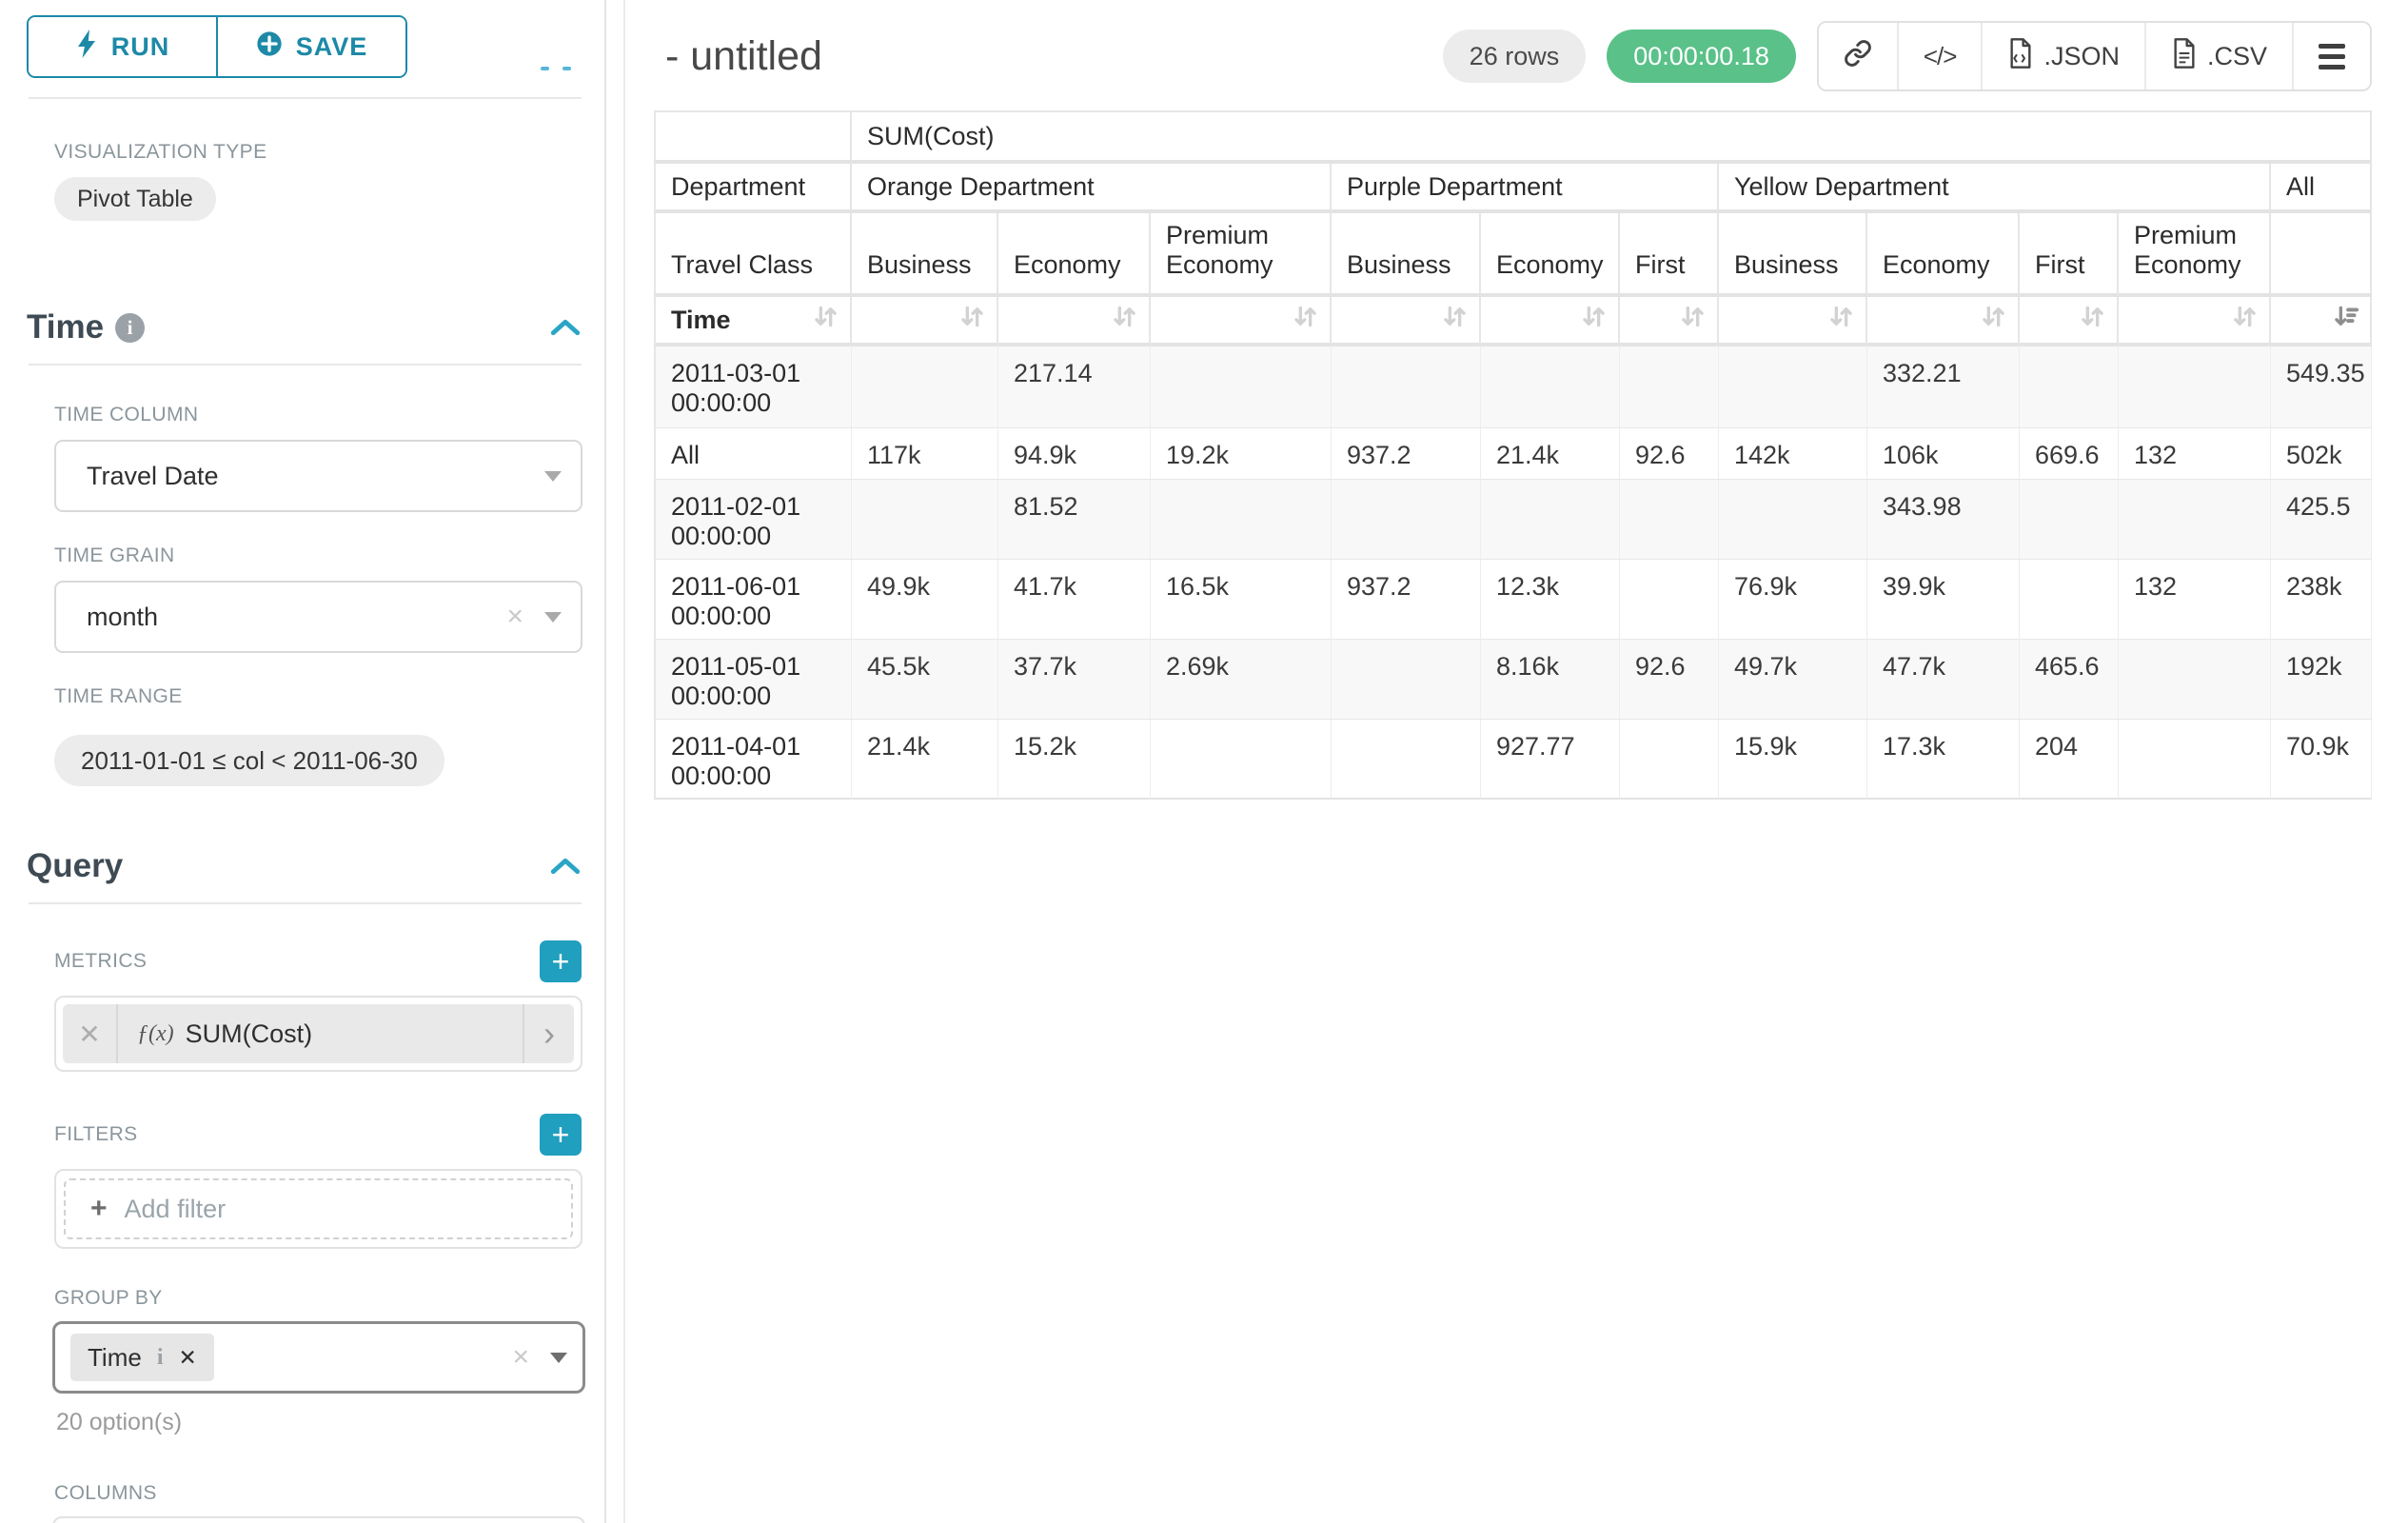  I want to click on time-column-label: TIME COLUMN, so click(126, 415).